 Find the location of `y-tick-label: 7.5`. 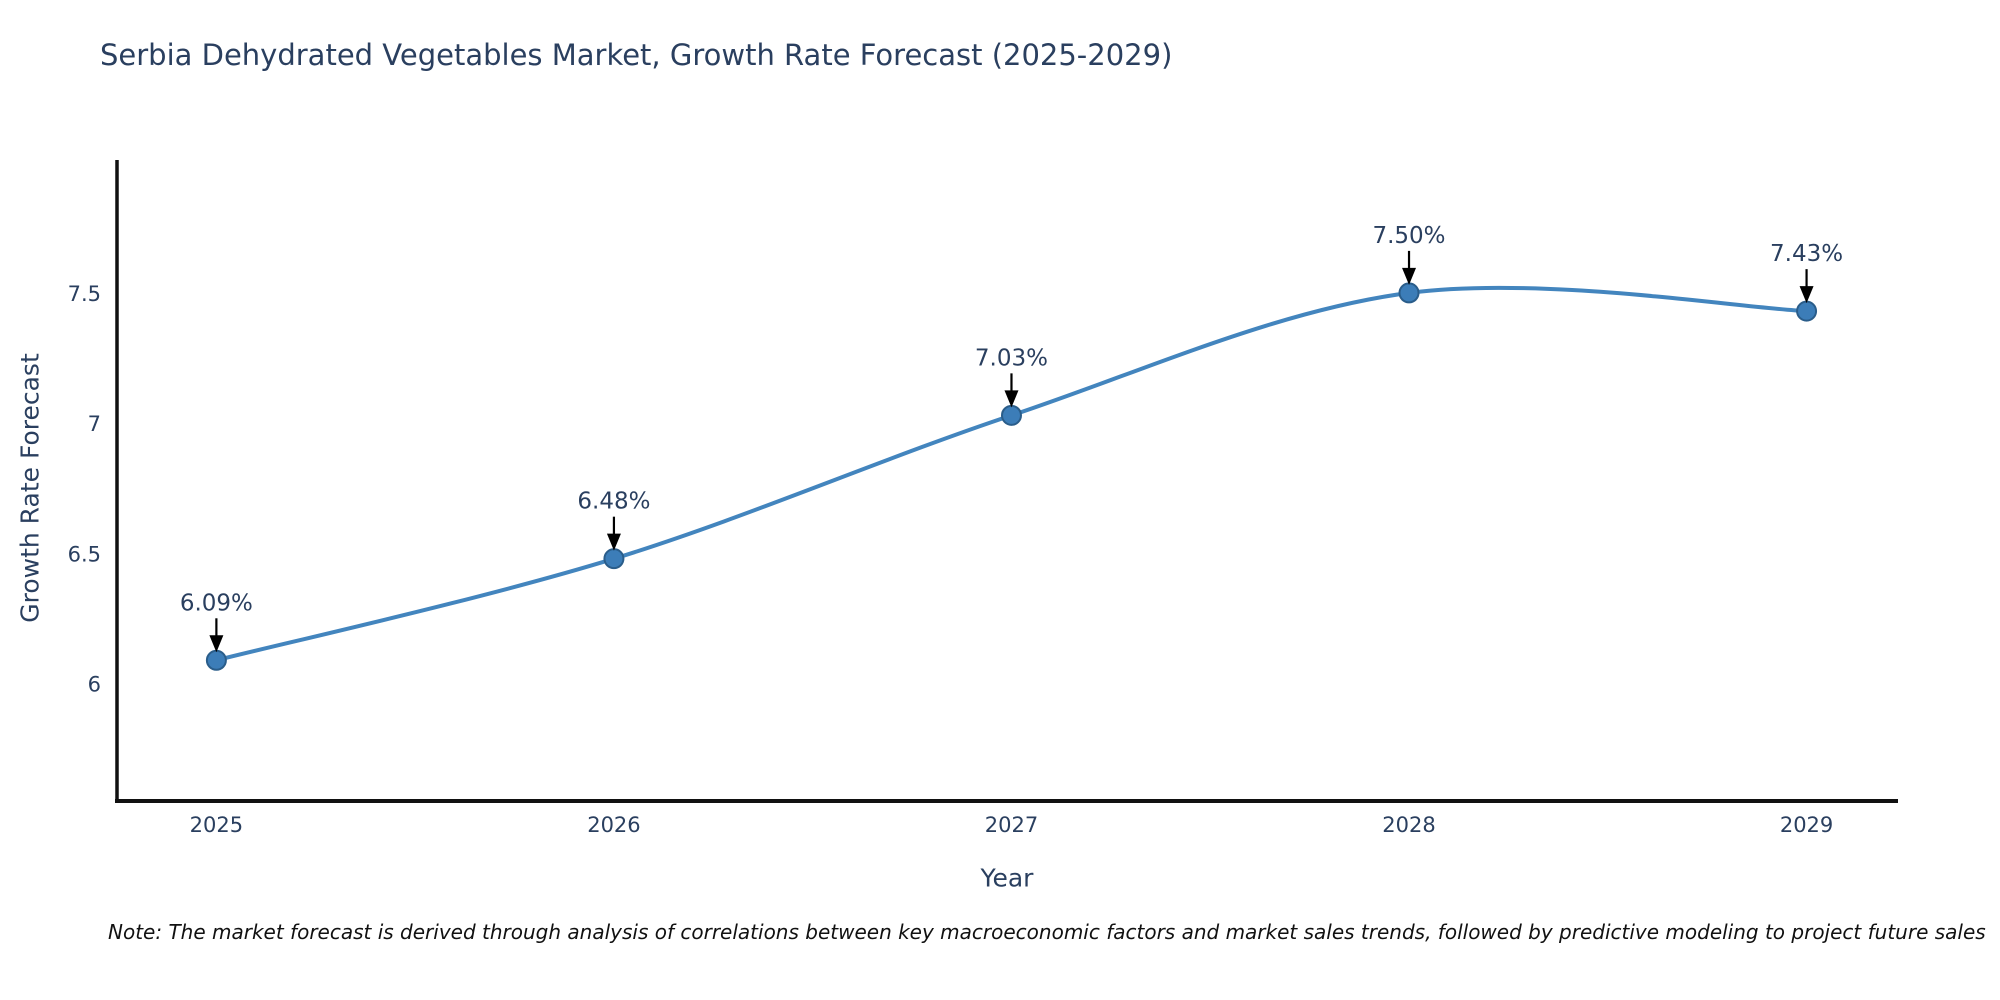

y-tick-label: 7.5 is located at coordinates (84, 294).